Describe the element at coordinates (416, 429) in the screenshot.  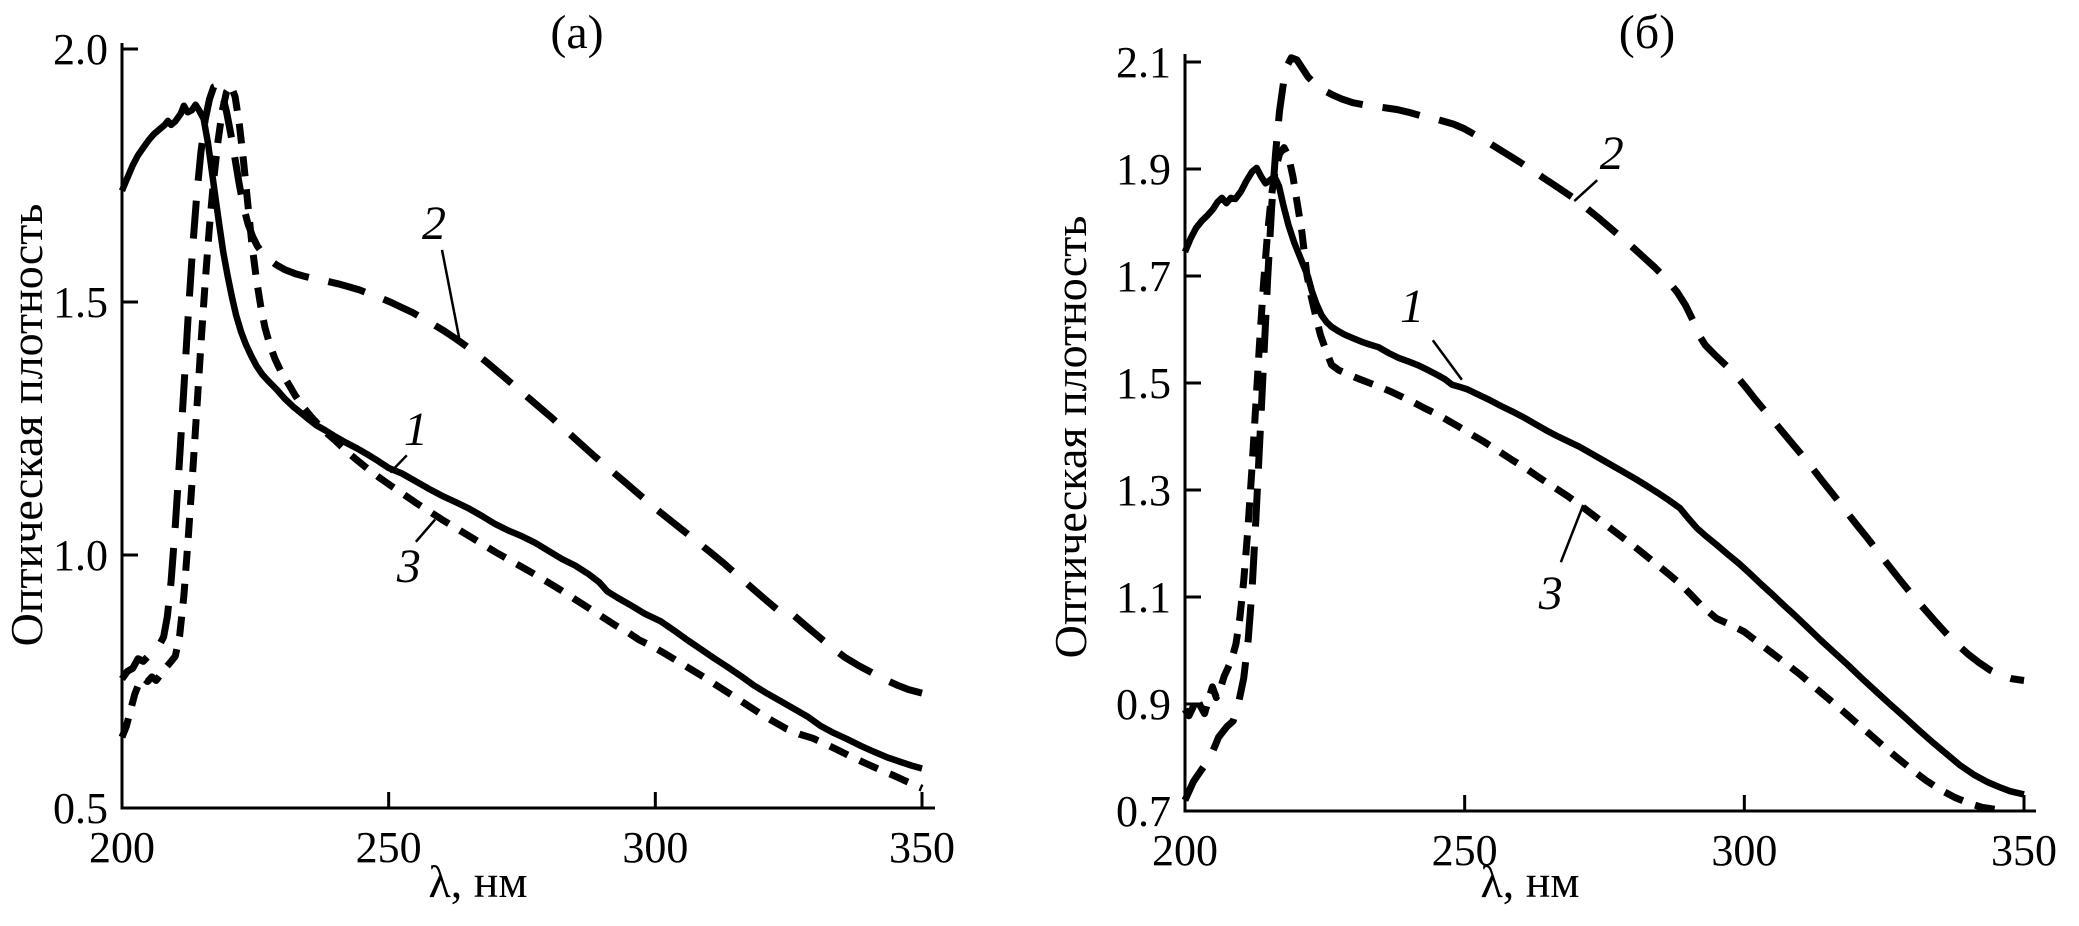
I see `panel-a-curve-label-1: 1` at that location.